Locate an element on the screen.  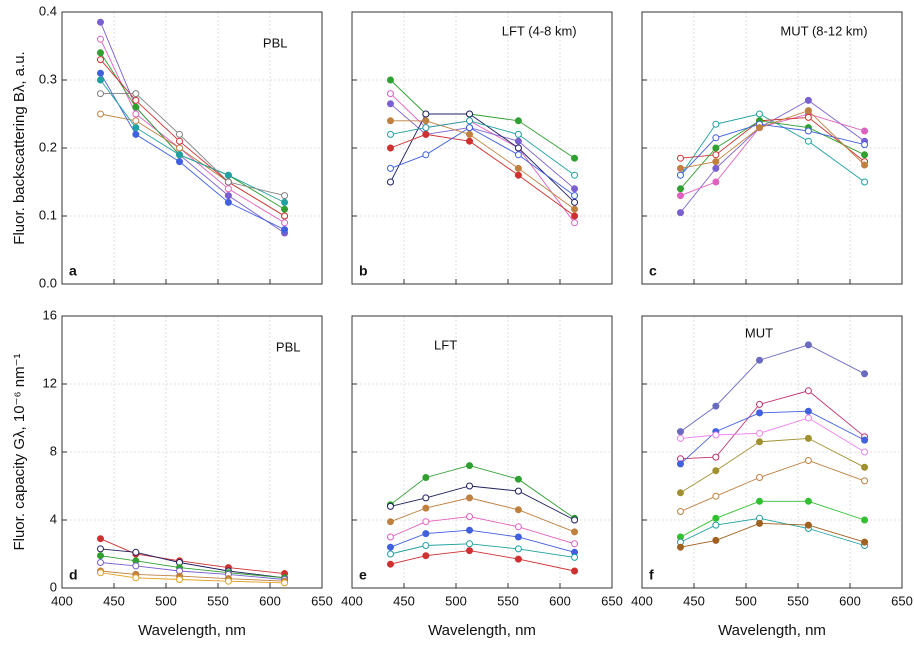
y-axis-title: Fluor. backscattering Bλ, a.u. is located at coordinates (19, 147).